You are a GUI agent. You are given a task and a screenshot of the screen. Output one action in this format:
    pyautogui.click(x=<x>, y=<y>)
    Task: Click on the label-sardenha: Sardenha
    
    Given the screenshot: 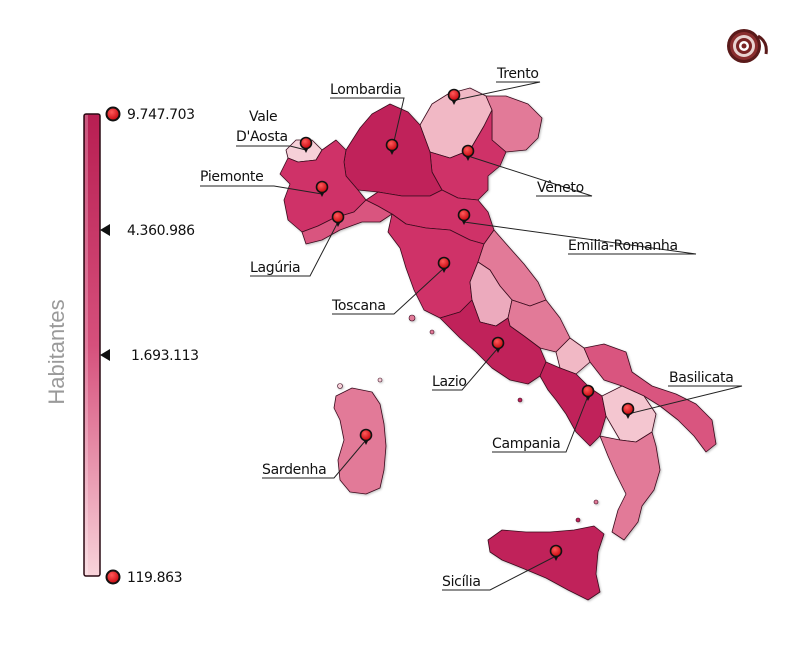 What is the action you would take?
    pyautogui.click(x=294, y=470)
    